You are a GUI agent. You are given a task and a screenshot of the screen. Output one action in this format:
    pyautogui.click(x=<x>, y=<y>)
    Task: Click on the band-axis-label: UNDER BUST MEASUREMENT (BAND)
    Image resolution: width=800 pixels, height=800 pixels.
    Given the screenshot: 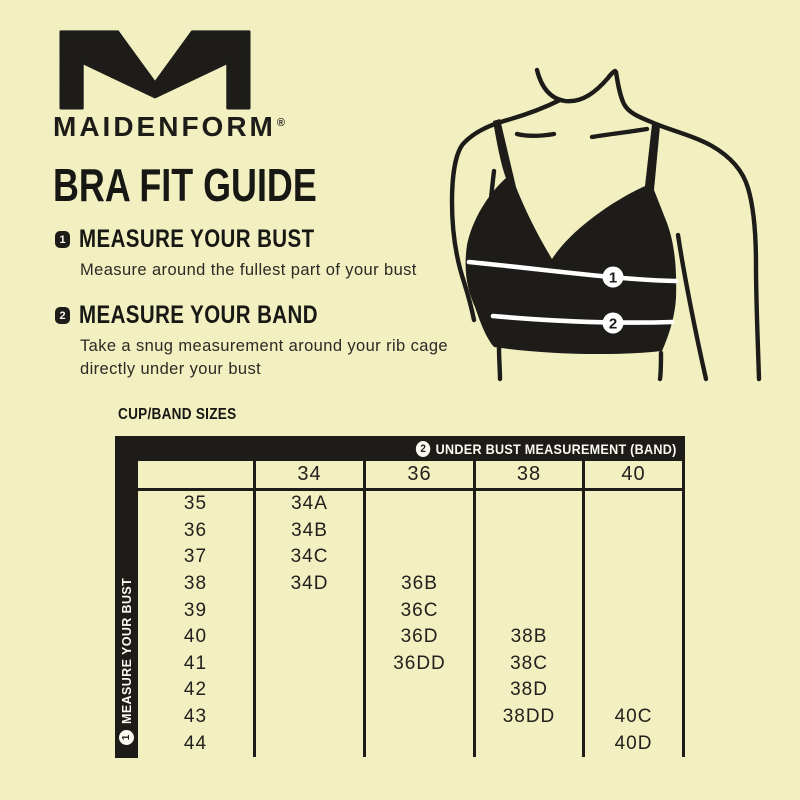 What is the action you would take?
    pyautogui.click(x=556, y=448)
    